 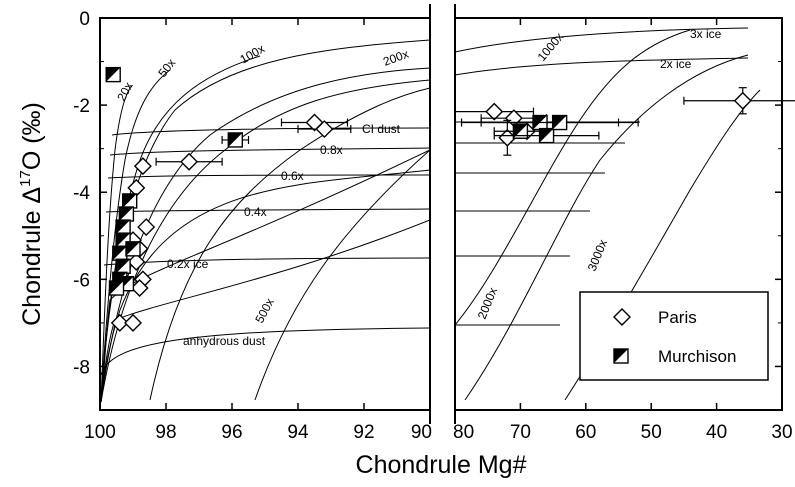 I want to click on label-3000x: 3000x, so click(x=597, y=256).